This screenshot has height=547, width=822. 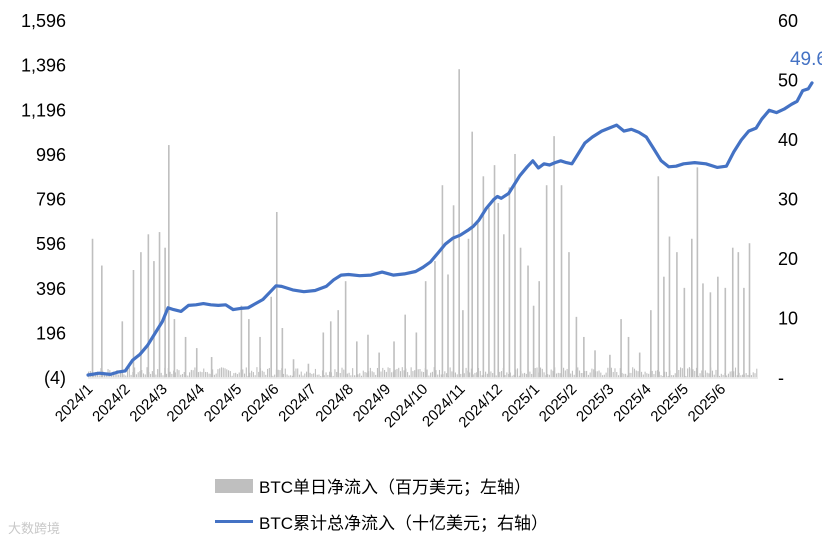 What do you see at coordinates (788, 81) in the screenshot?
I see `right-tick-label: 50` at bounding box center [788, 81].